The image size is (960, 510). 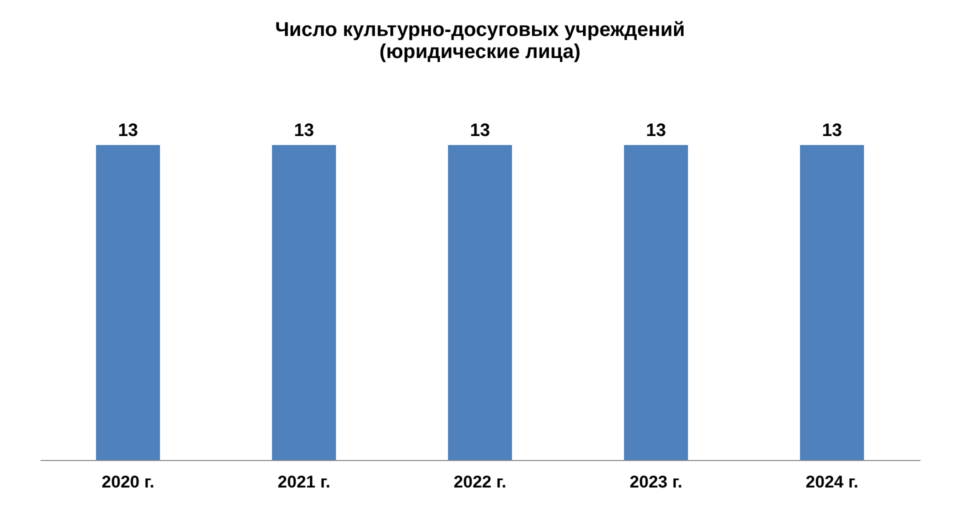 I want to click on x-tick-label: 2024 г., so click(x=832, y=482).